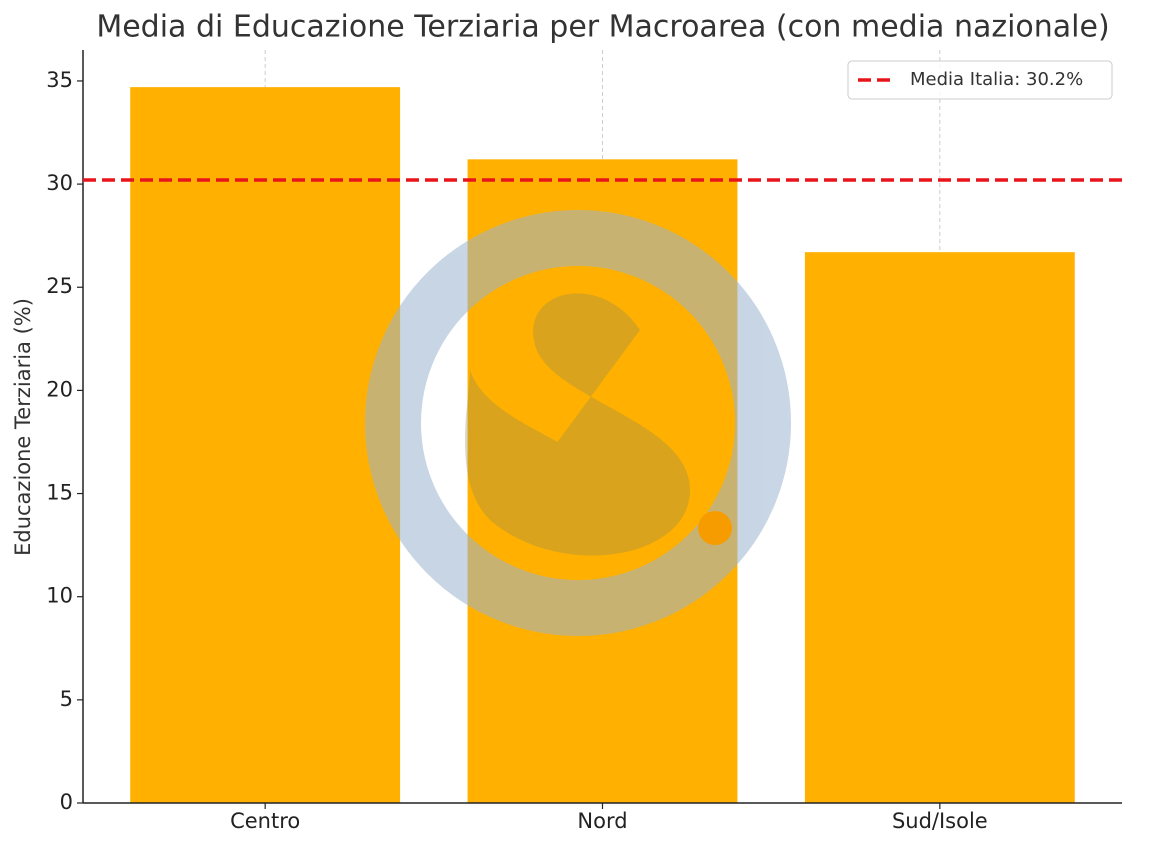 The image size is (1156, 848). I want to click on legend-box, so click(980, 80).